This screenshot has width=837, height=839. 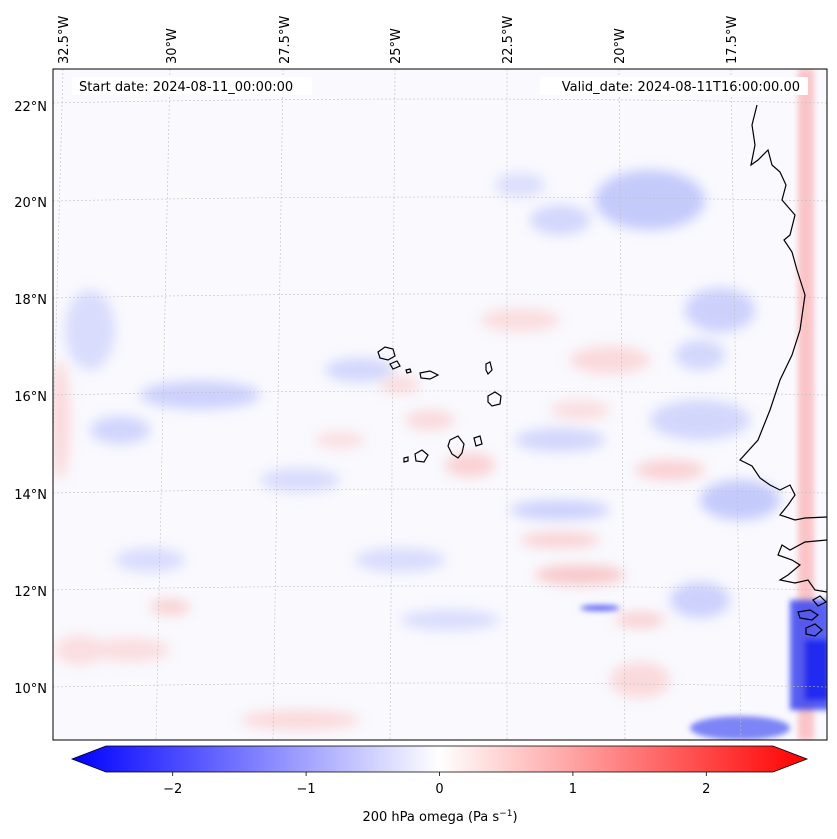 What do you see at coordinates (439, 759) in the screenshot?
I see `colorbar-body` at bounding box center [439, 759].